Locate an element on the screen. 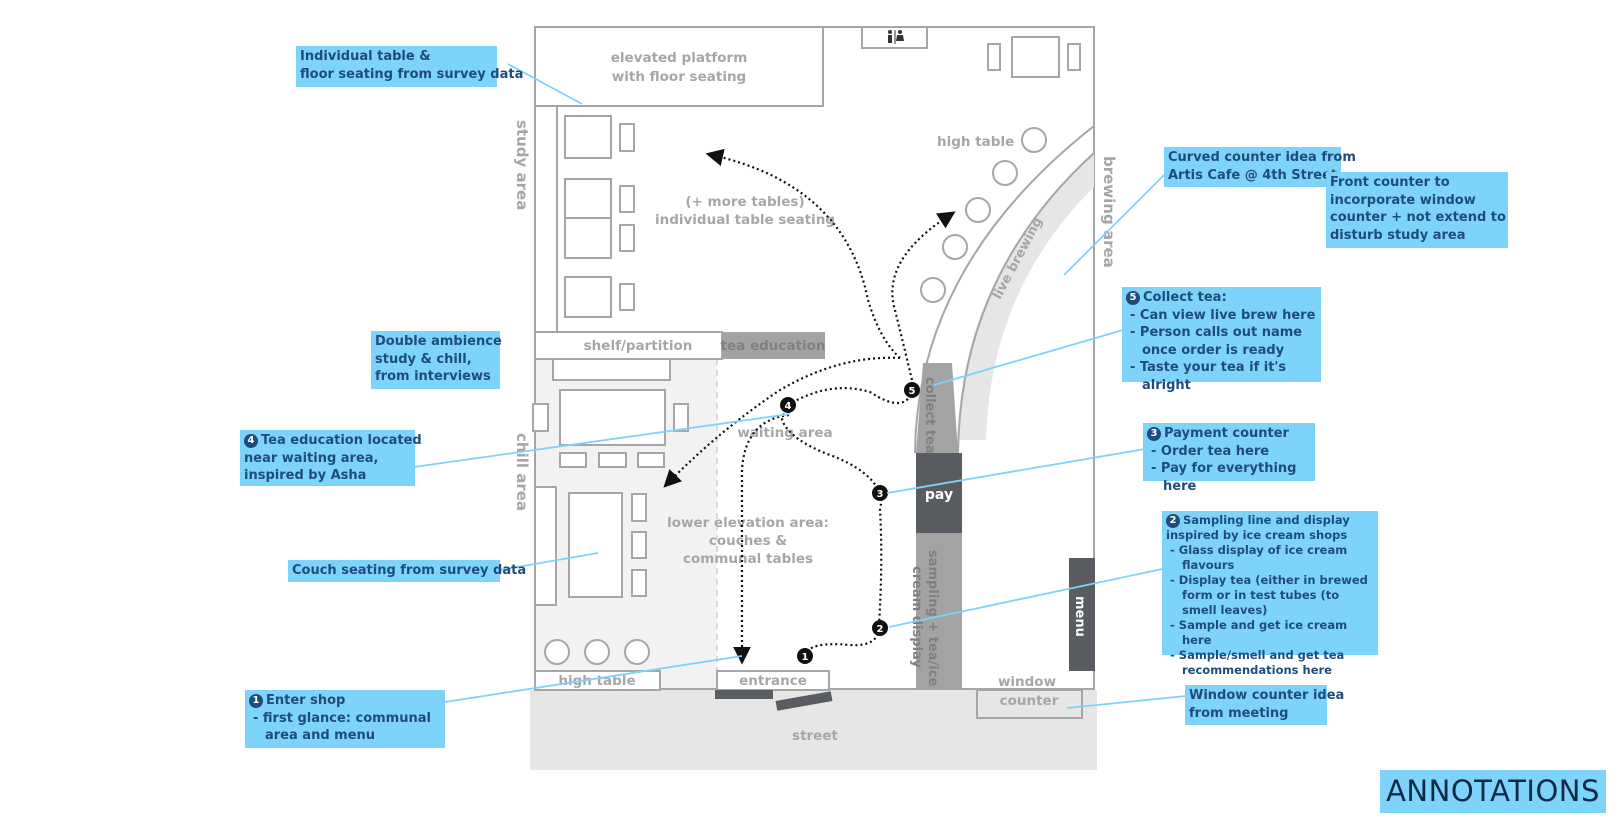  svg-text: 4 is located at coordinates (788, 406).